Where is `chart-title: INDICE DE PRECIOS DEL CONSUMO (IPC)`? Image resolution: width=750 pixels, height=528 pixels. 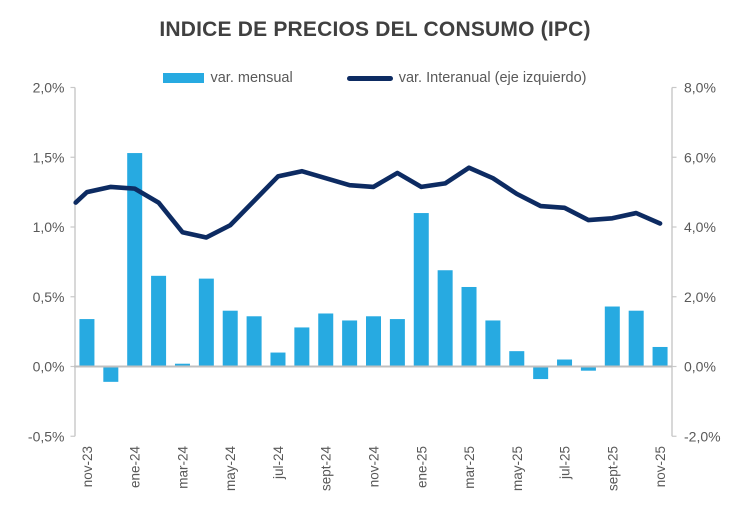 chart-title: INDICE DE PRECIOS DEL CONSUMO (IPC) is located at coordinates (375, 29).